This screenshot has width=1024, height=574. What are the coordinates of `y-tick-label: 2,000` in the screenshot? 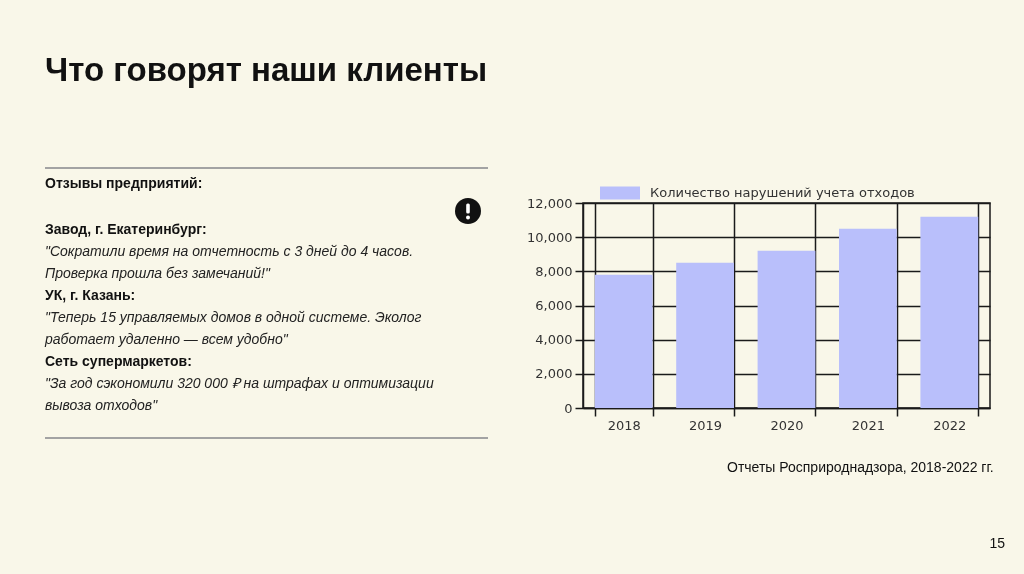 It's located at (554, 374).